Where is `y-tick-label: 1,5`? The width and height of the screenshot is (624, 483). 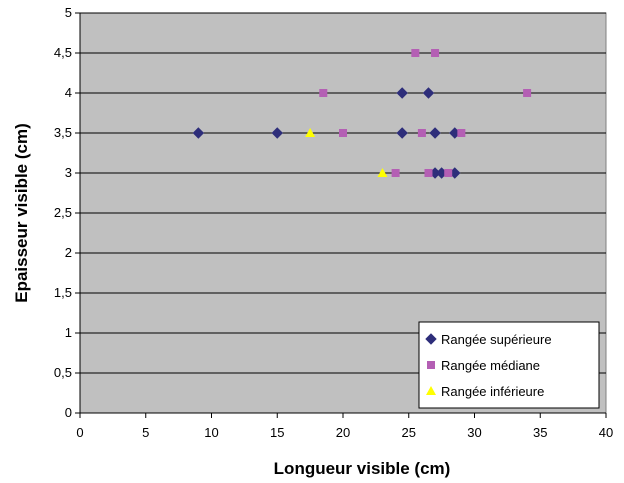
y-tick-label: 1,5 is located at coordinates (63, 292).